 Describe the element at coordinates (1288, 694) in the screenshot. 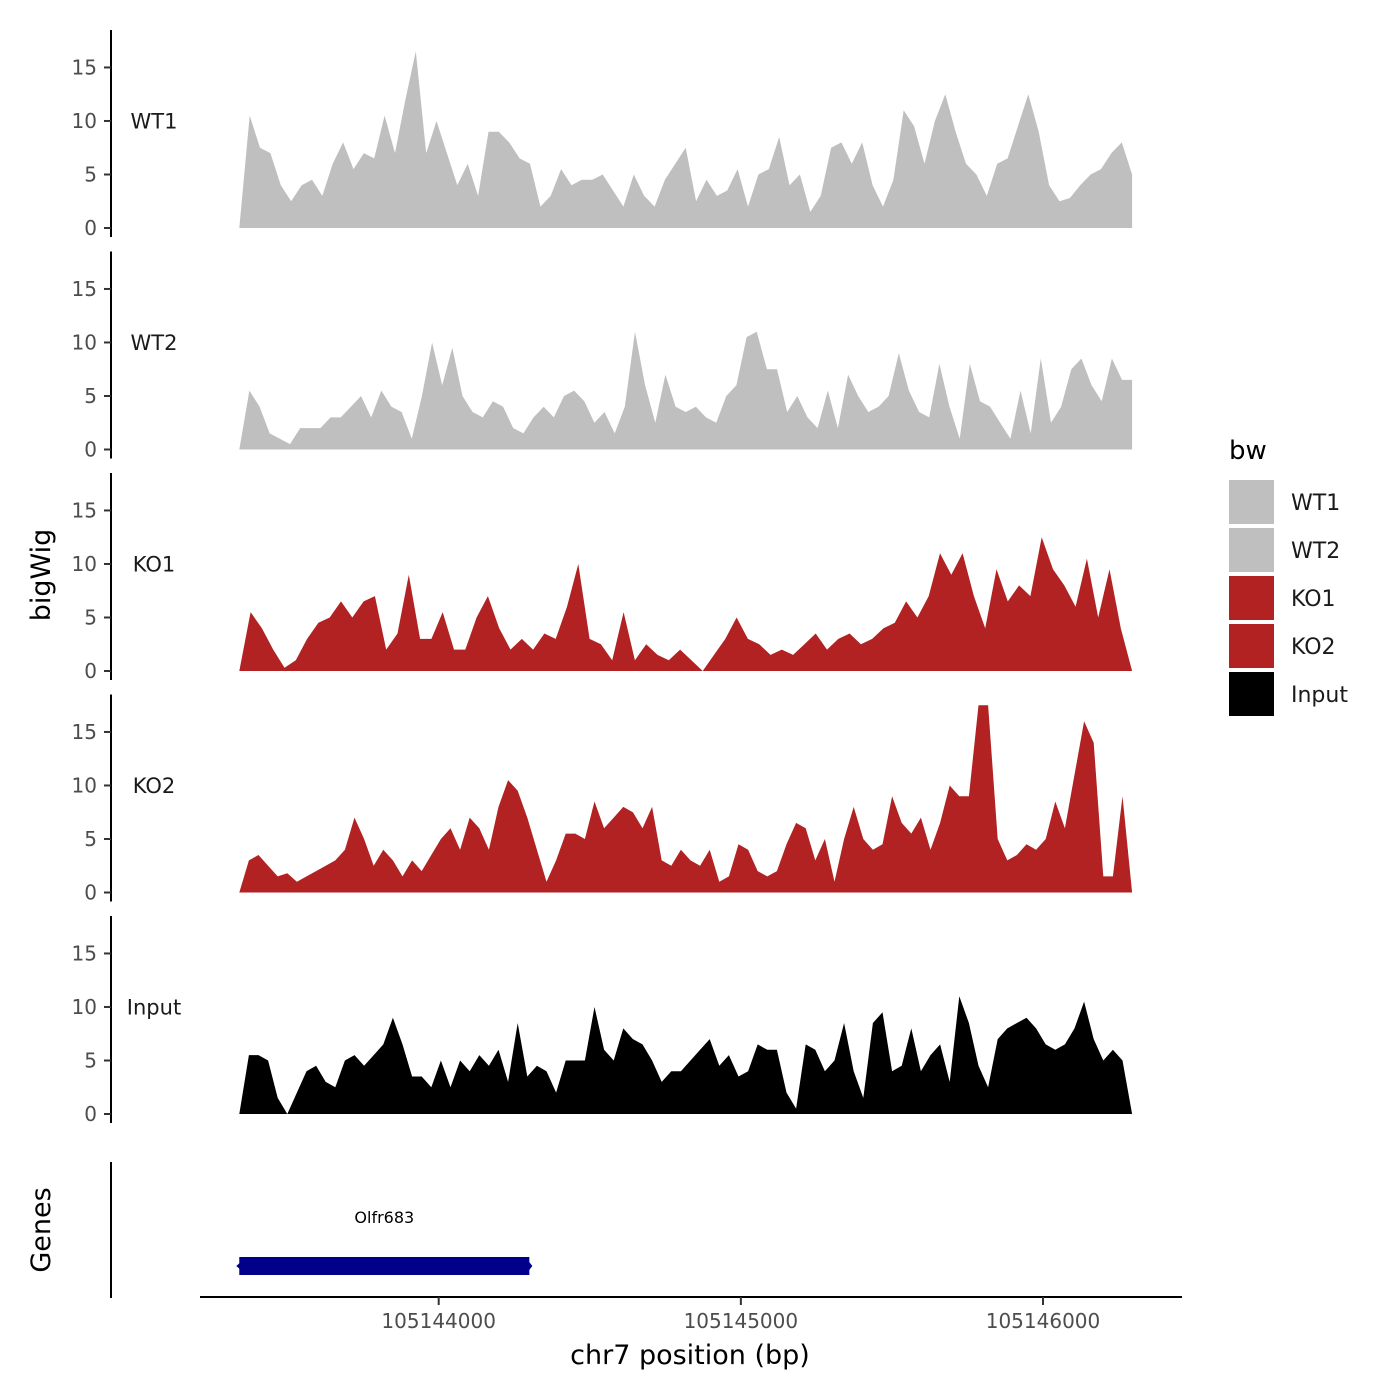

I see `legend-entry-input: Input` at that location.